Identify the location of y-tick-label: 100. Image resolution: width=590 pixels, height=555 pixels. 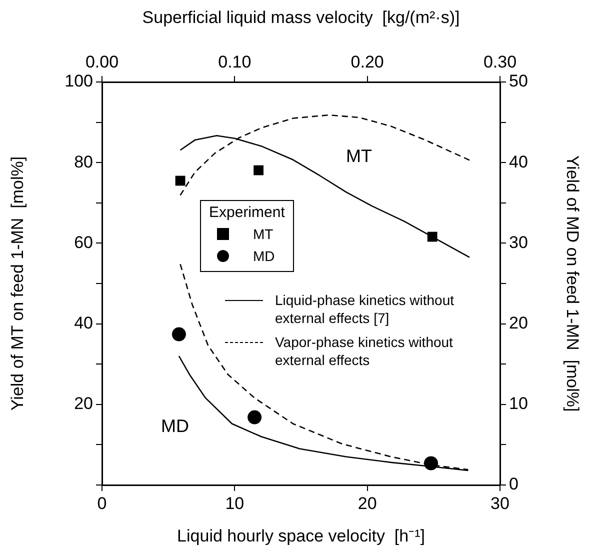
(78, 81).